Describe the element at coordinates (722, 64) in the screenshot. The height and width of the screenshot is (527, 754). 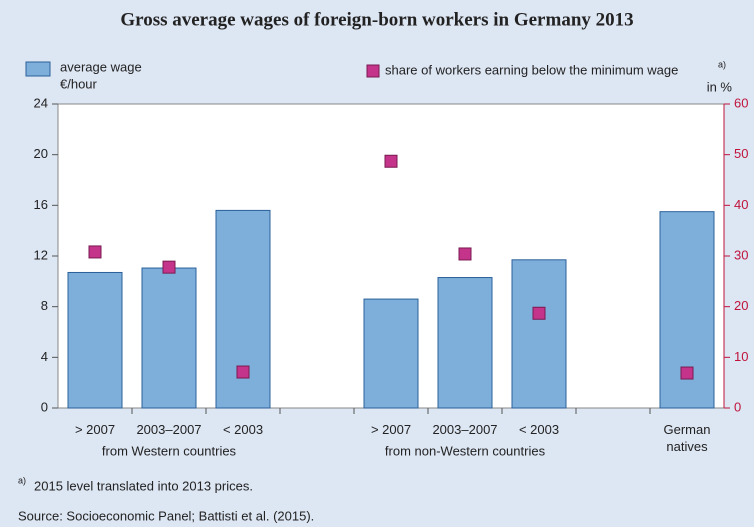
I see `note-marker: a)` at that location.